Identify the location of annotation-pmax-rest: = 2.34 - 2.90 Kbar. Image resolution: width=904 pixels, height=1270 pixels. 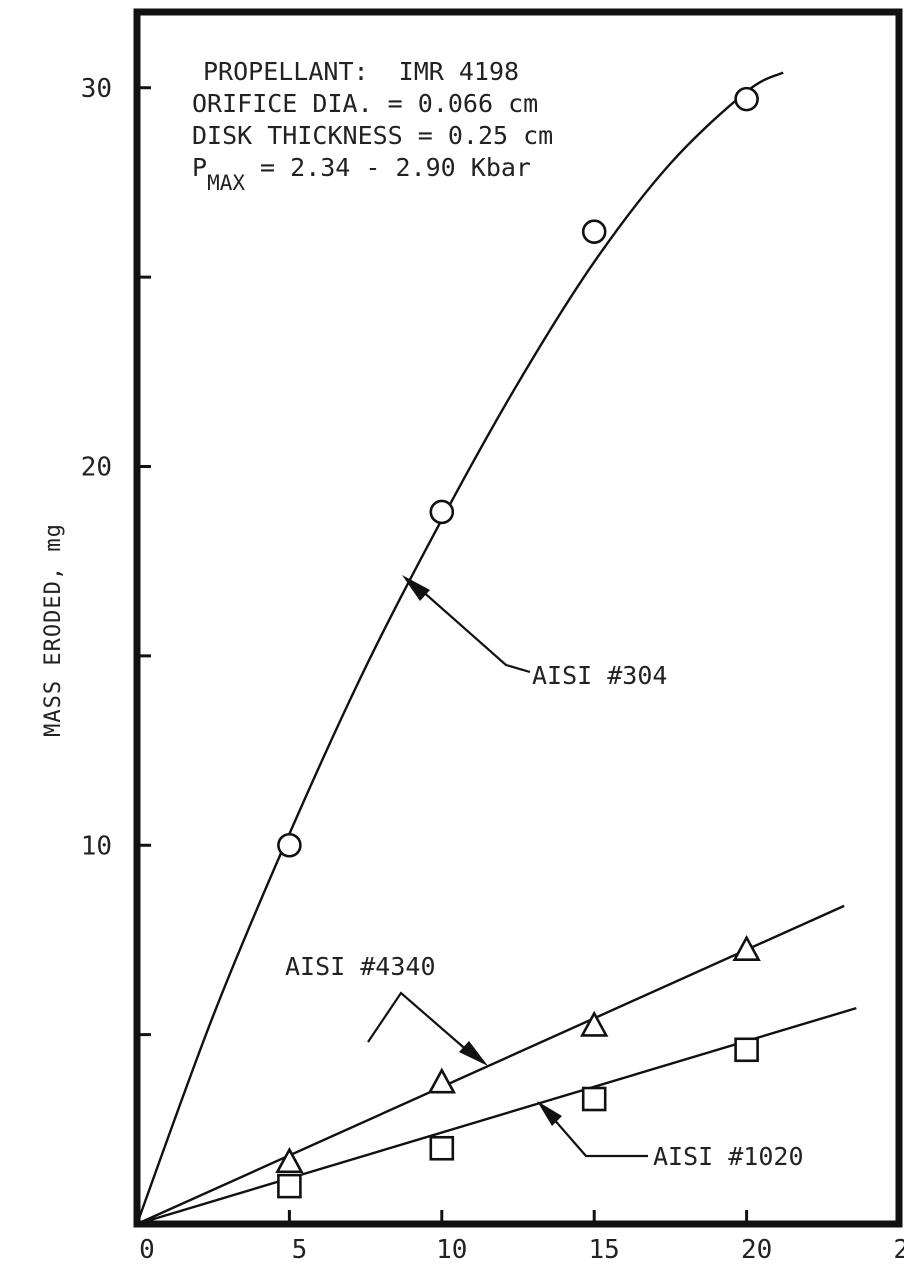
(388, 167).